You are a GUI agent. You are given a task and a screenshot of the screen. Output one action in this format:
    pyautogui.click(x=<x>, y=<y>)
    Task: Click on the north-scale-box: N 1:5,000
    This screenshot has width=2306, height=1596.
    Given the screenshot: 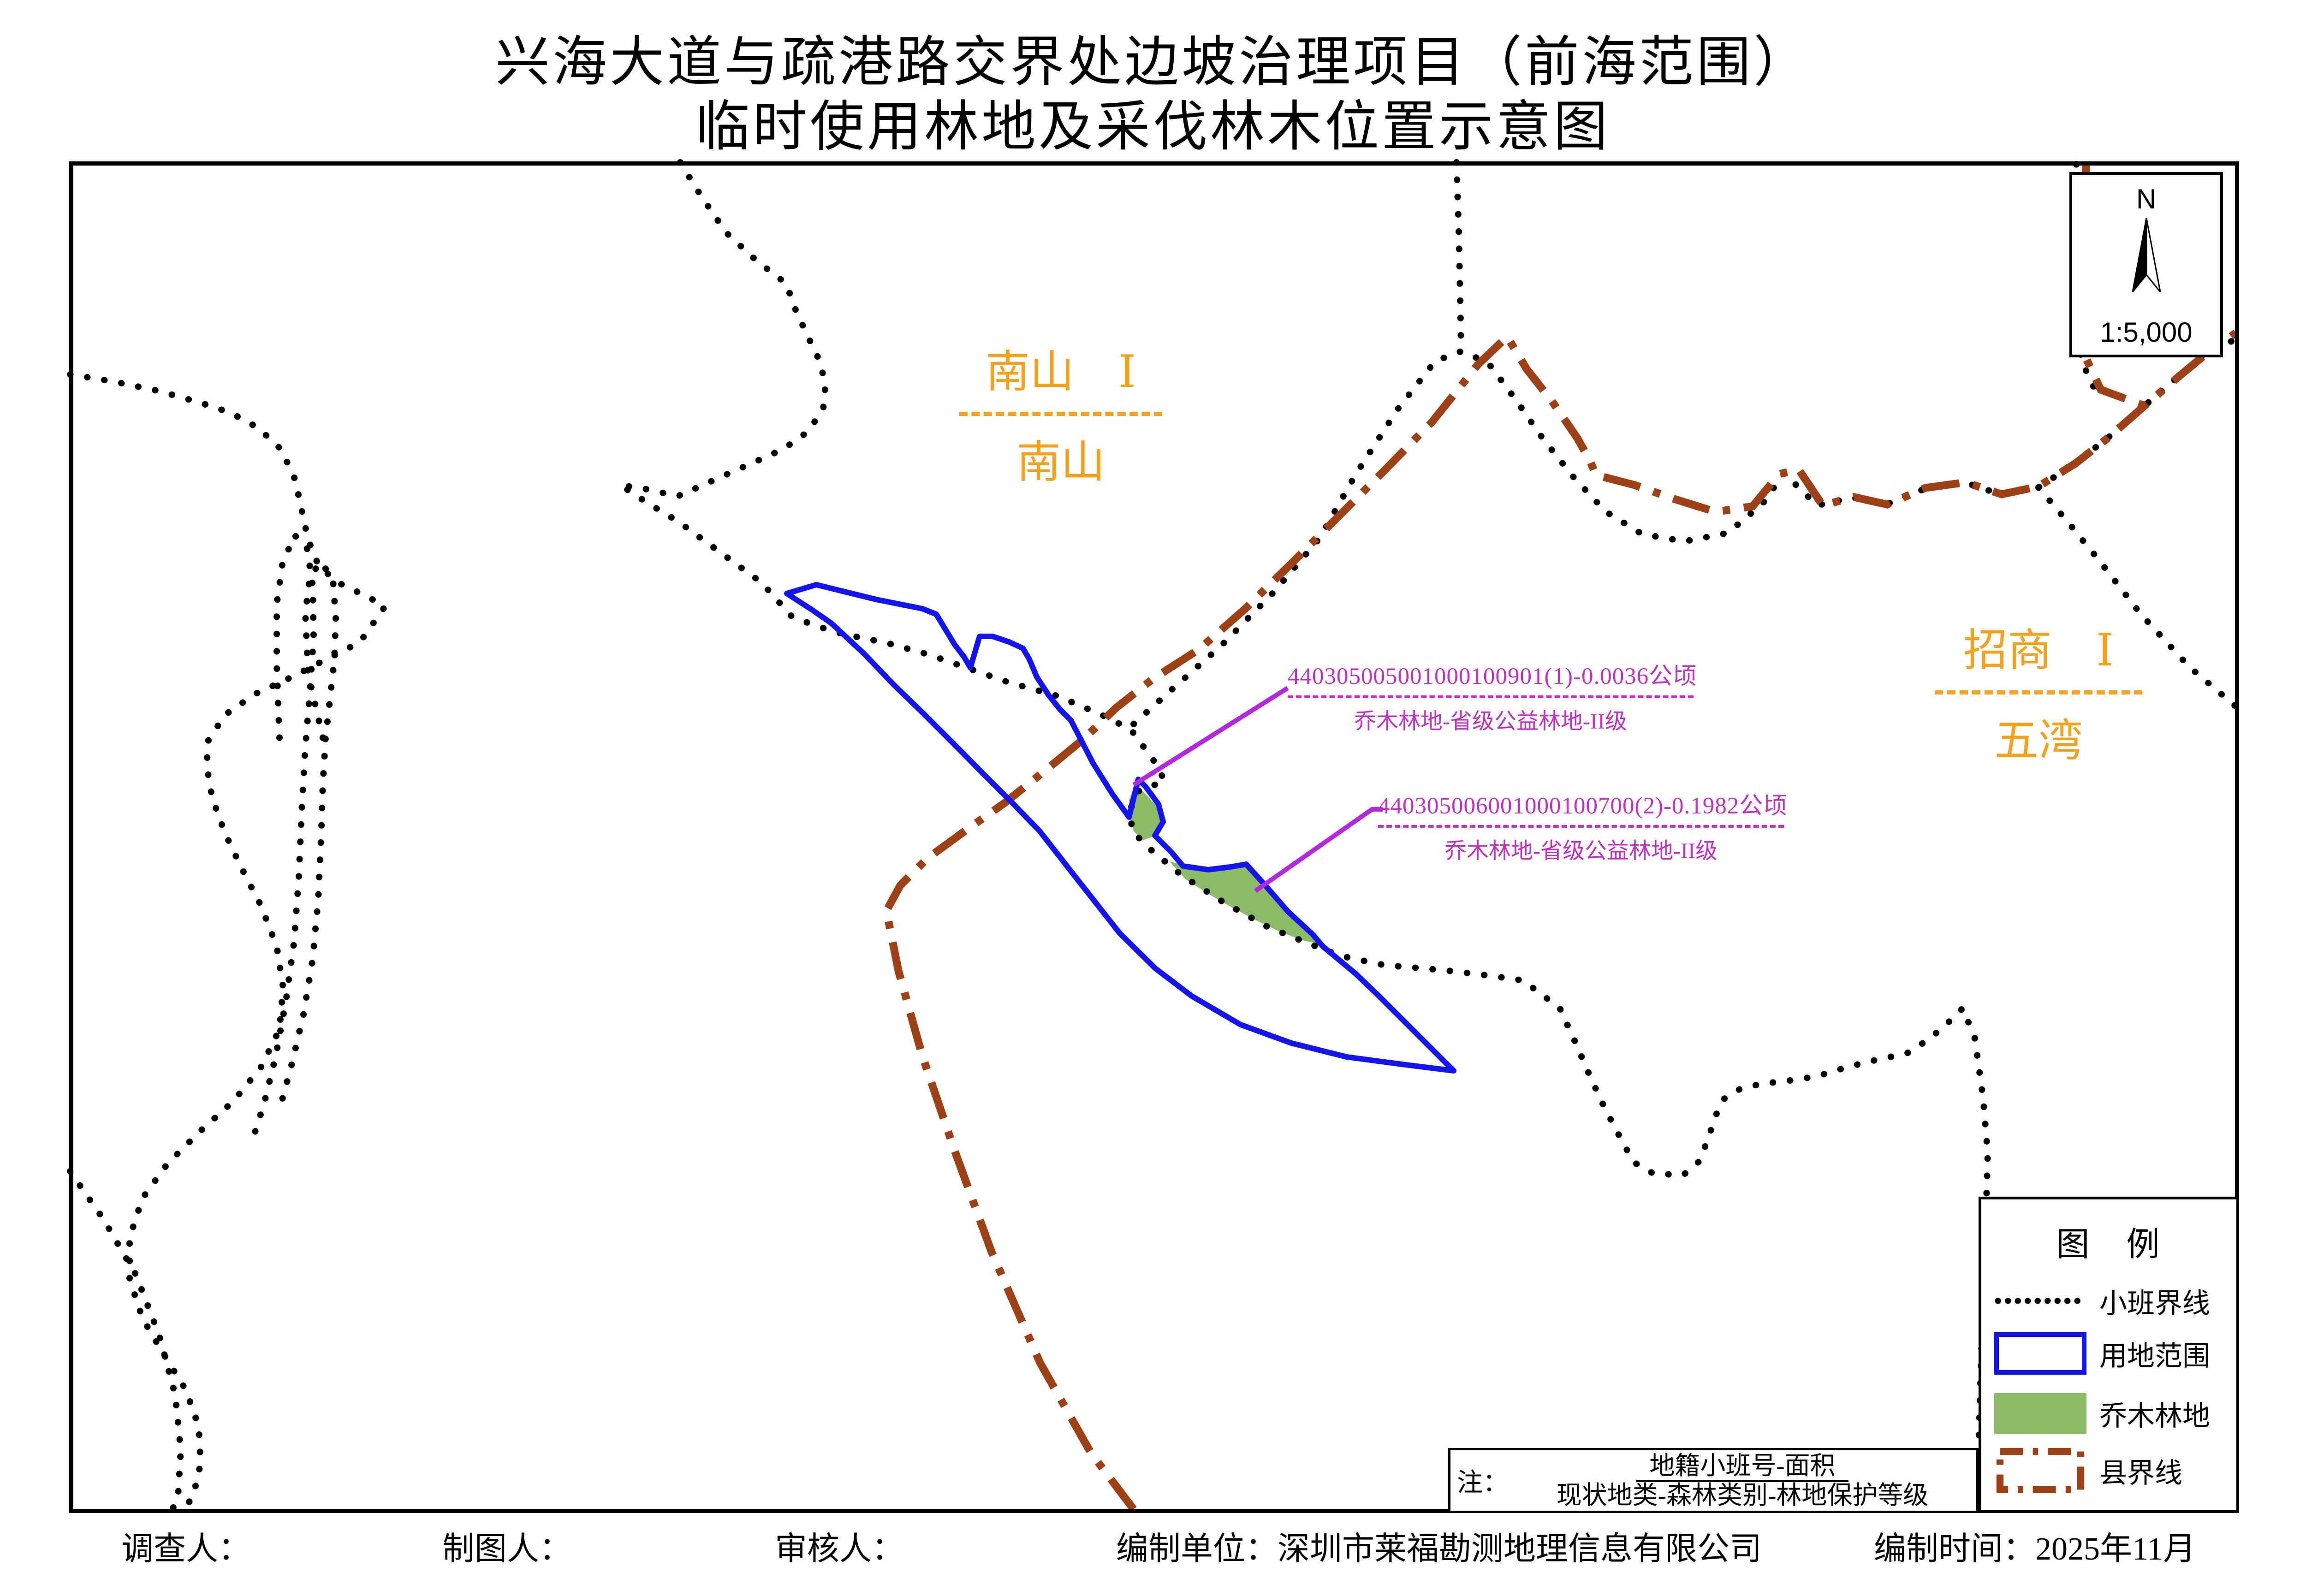 What is the action you would take?
    pyautogui.click(x=2146, y=264)
    